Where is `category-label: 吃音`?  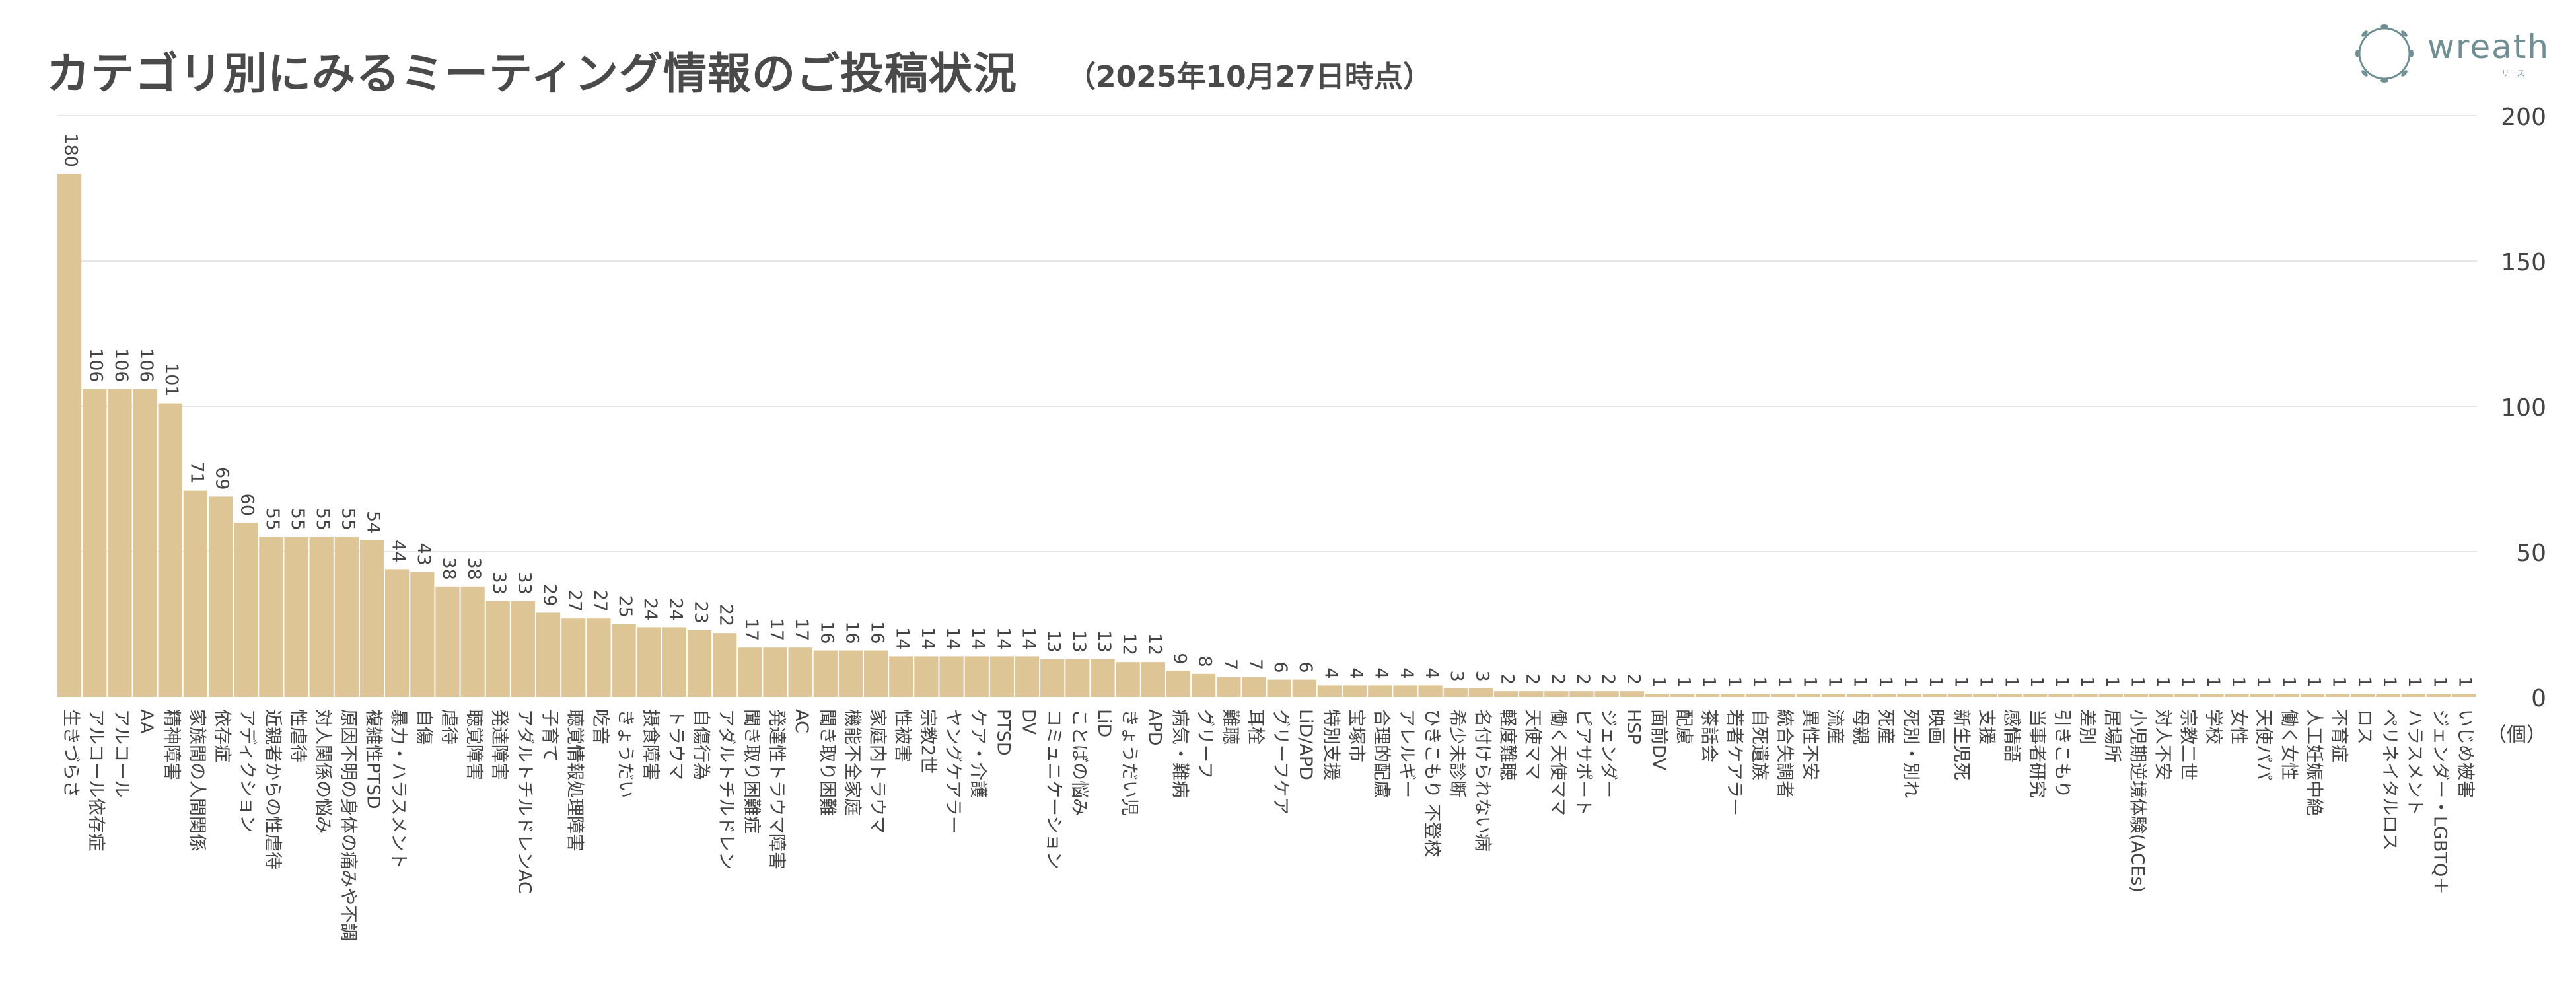 category-label: 吃音 is located at coordinates (600, 727).